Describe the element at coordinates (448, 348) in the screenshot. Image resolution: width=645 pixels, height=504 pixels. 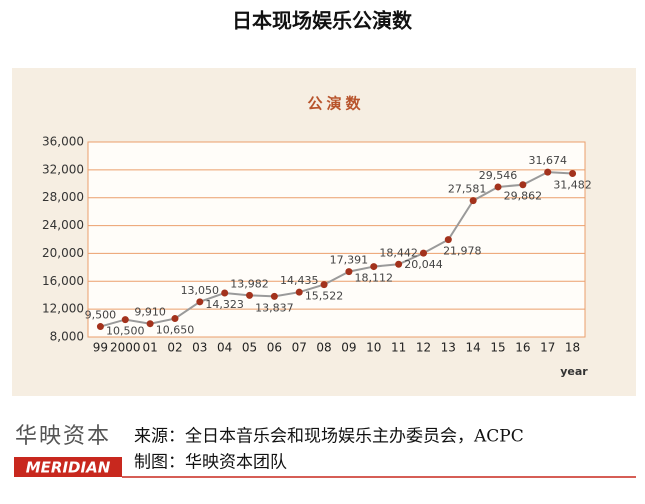
I see `x-tick-label: 13` at that location.